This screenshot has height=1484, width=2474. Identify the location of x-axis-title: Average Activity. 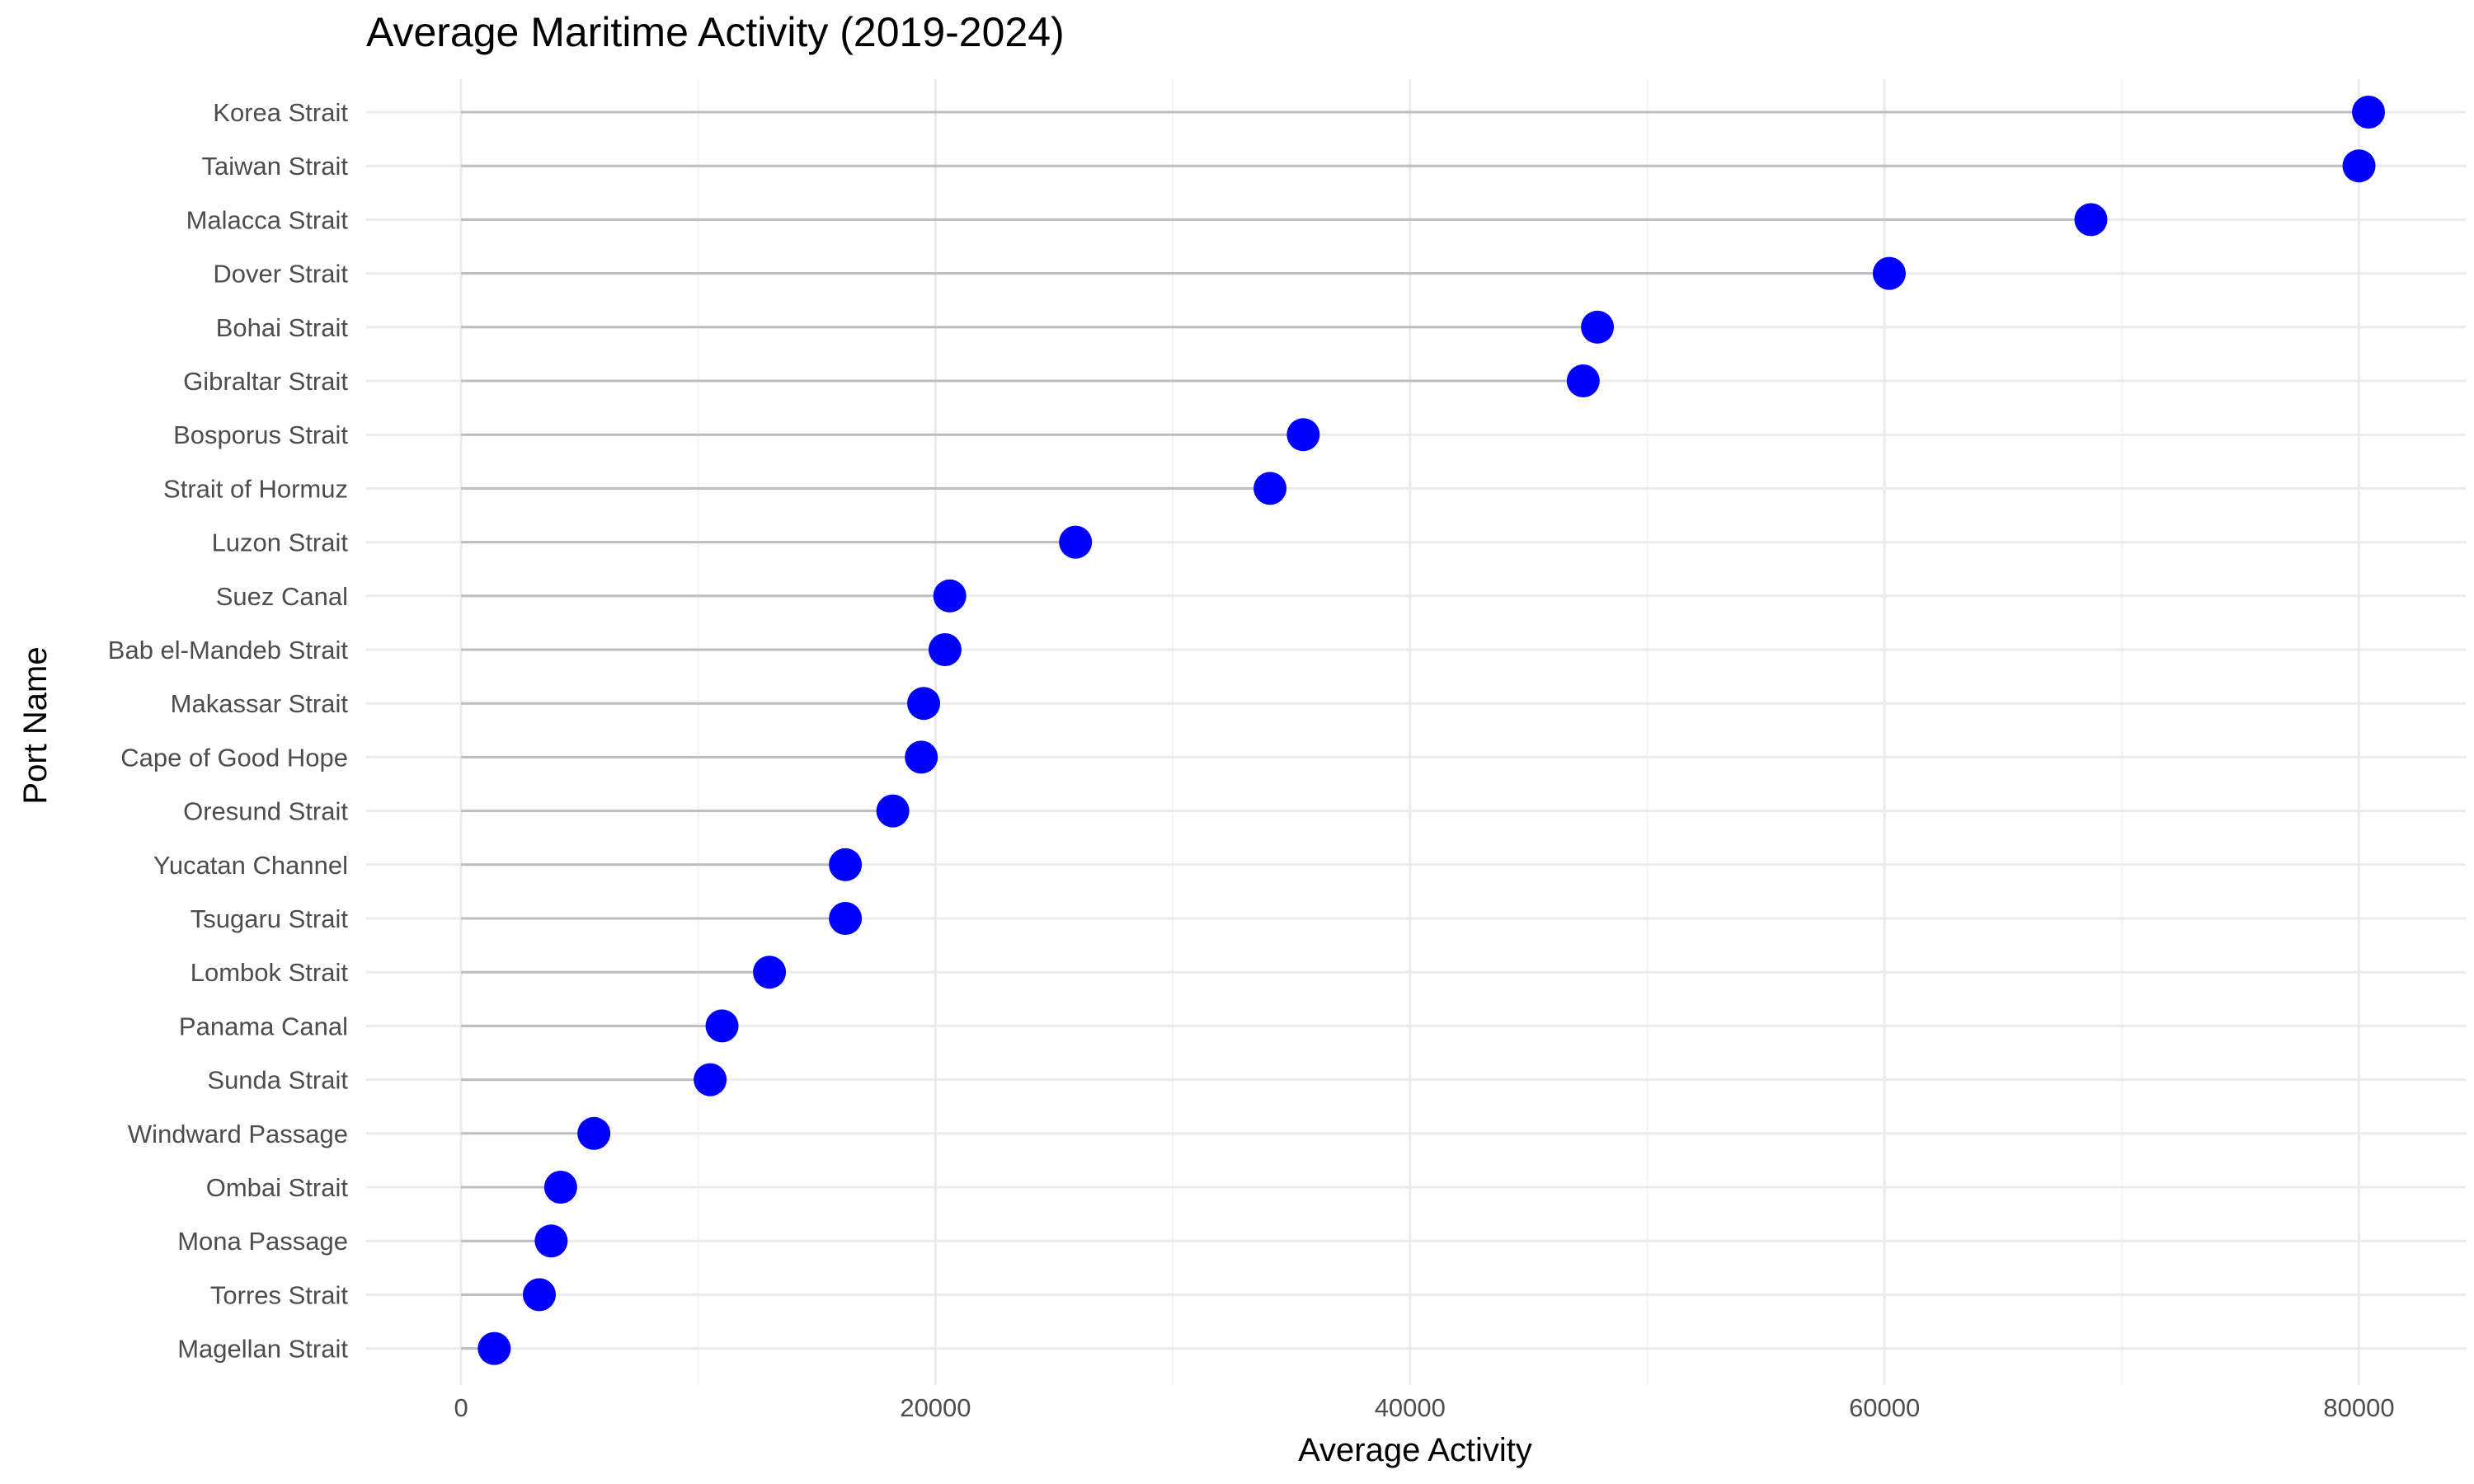
(1415, 1450).